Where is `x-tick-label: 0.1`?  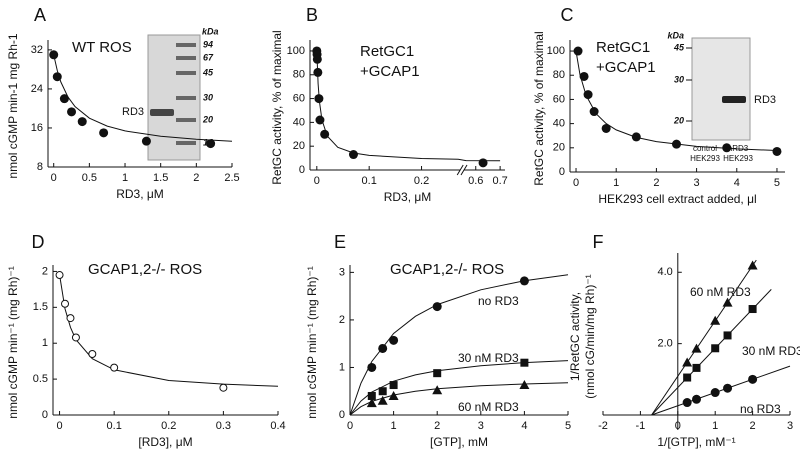 x-tick-label: 0.1 is located at coordinates (369, 181).